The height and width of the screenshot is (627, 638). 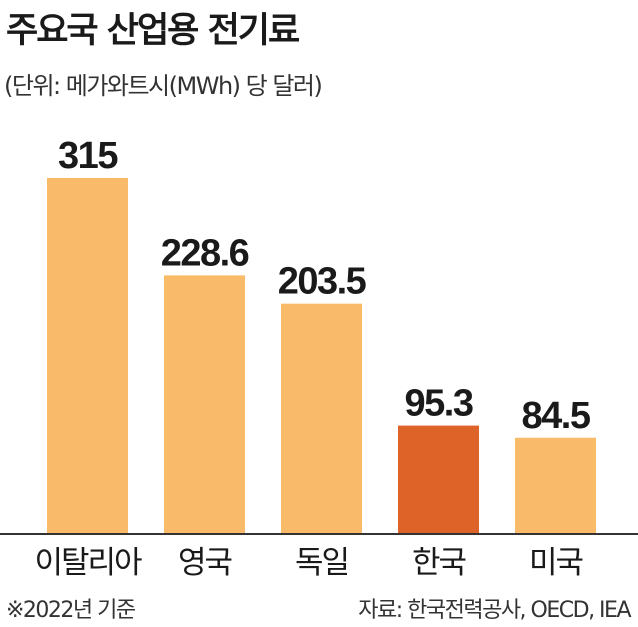 What do you see at coordinates (153, 31) in the screenshot?
I see `chart-title: 주요국 산업용 전기료` at bounding box center [153, 31].